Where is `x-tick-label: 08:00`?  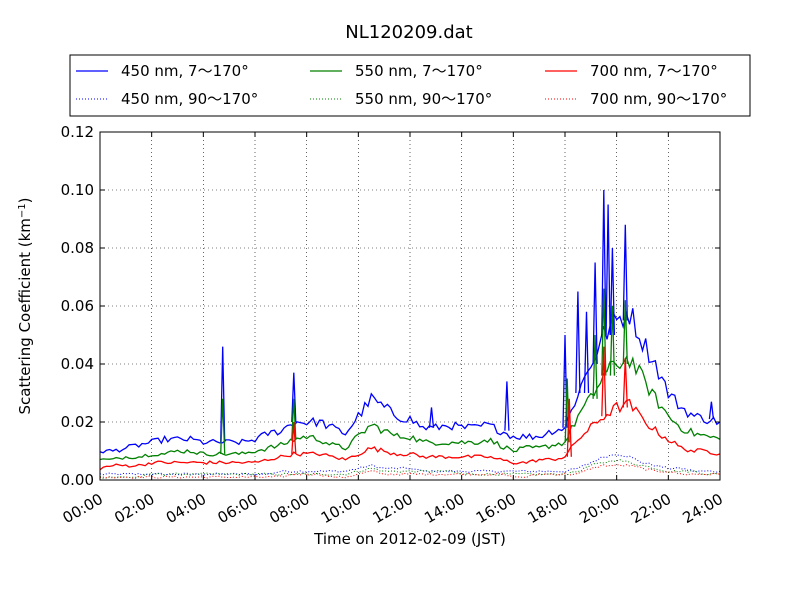 x-tick-label: 08:00 is located at coordinates (289, 508).